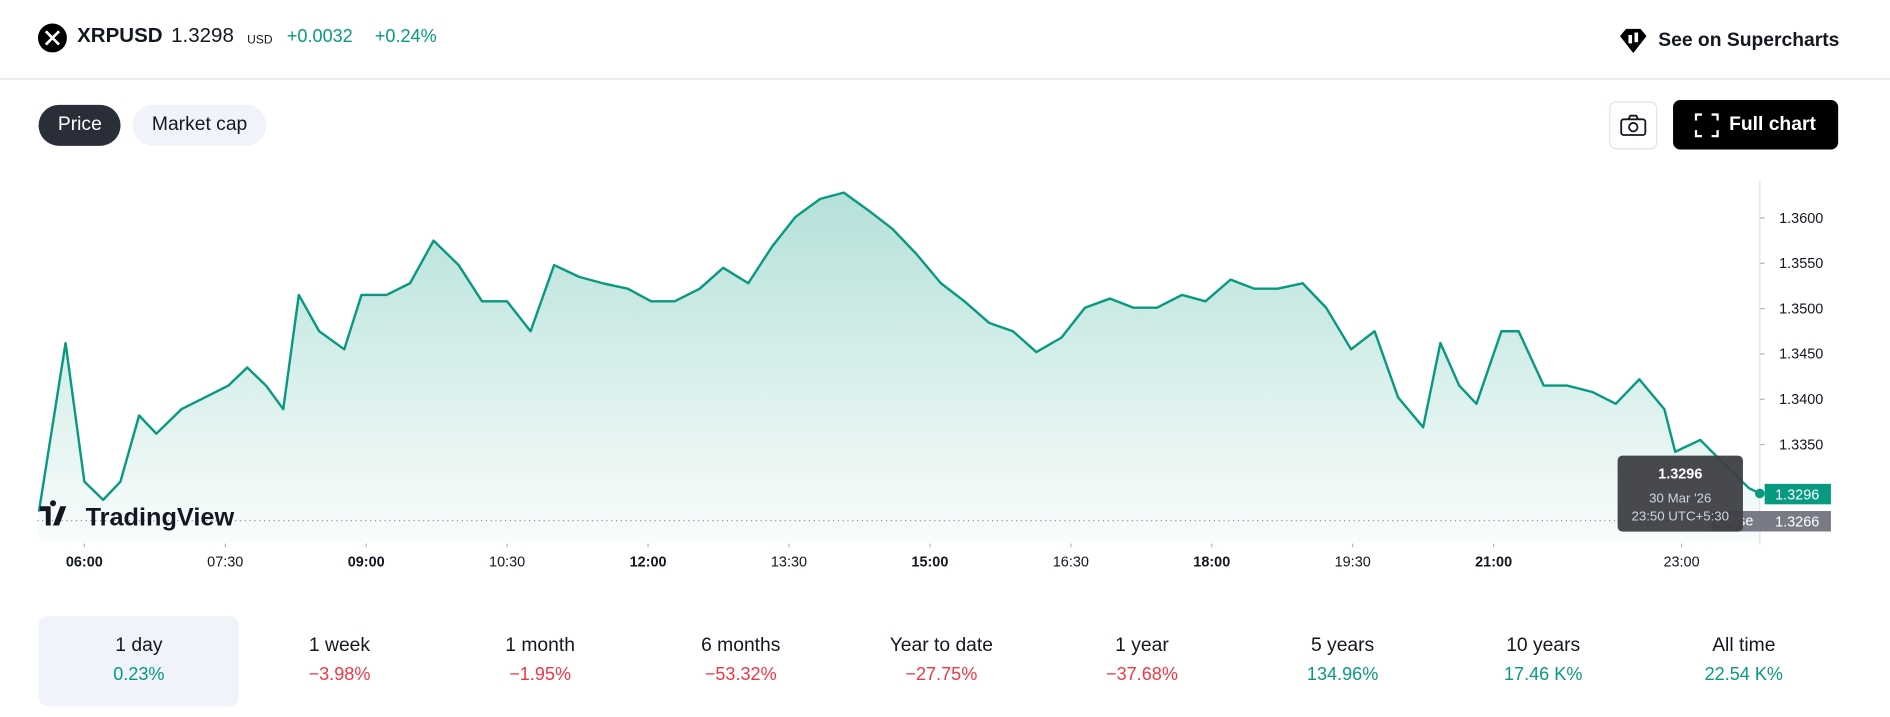 This screenshot has height=717, width=1890. I want to click on x-tick-label: 21:00, so click(1493, 563).